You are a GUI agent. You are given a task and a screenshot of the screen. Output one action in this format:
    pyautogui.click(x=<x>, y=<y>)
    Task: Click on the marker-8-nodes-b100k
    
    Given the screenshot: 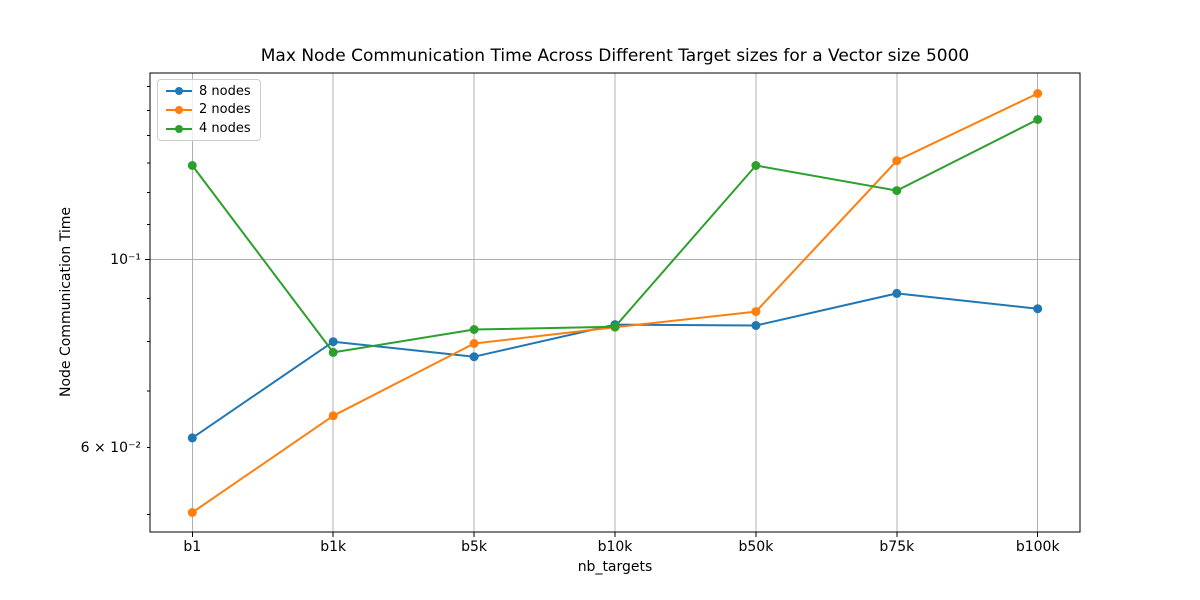 What is the action you would take?
    pyautogui.click(x=1038, y=309)
    